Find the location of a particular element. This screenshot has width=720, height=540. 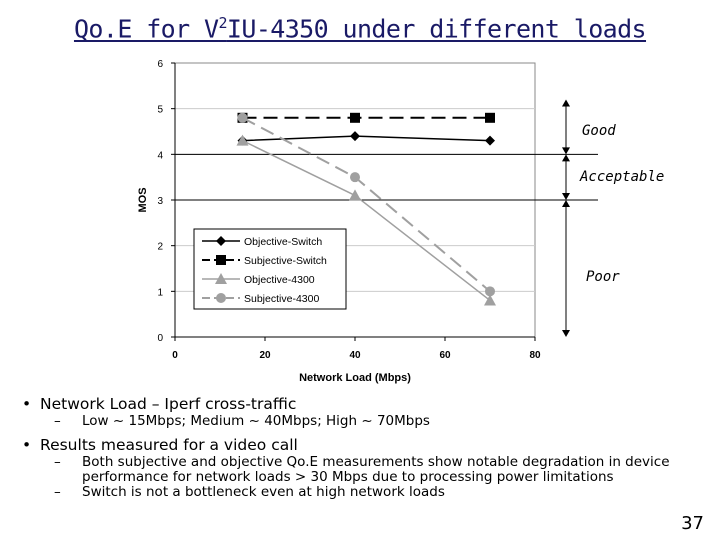

zone-arrow-poor-head-bottom is located at coordinates (566, 333).